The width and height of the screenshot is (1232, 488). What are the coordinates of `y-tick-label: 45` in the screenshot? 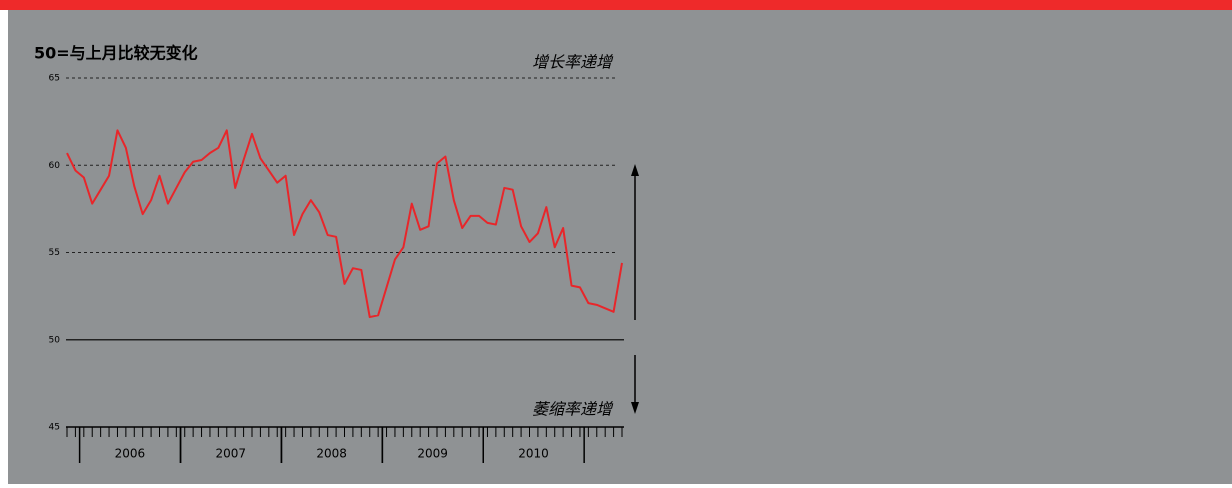 It's located at (54, 428).